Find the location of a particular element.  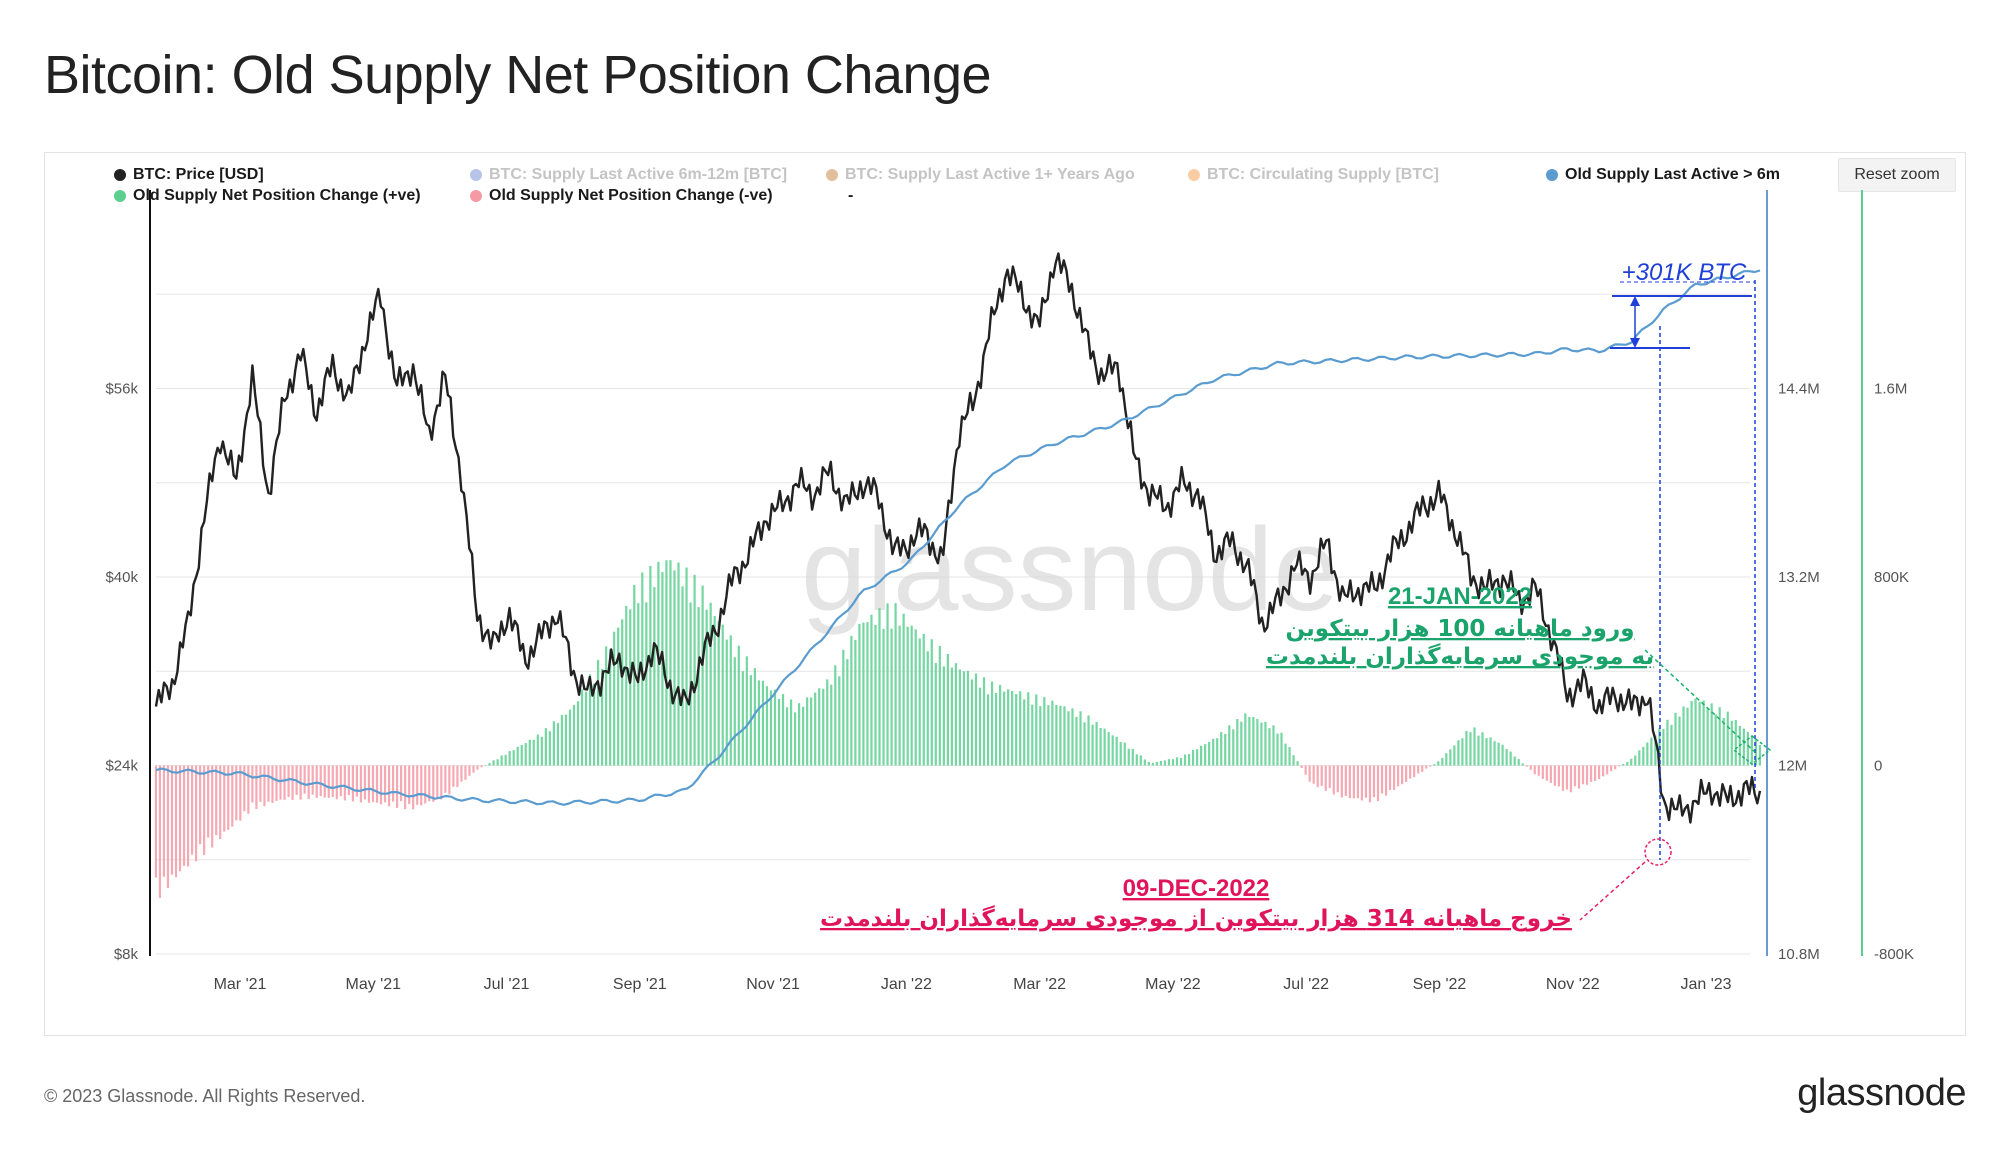

supply-tick-label: 14.4M is located at coordinates (1799, 389).